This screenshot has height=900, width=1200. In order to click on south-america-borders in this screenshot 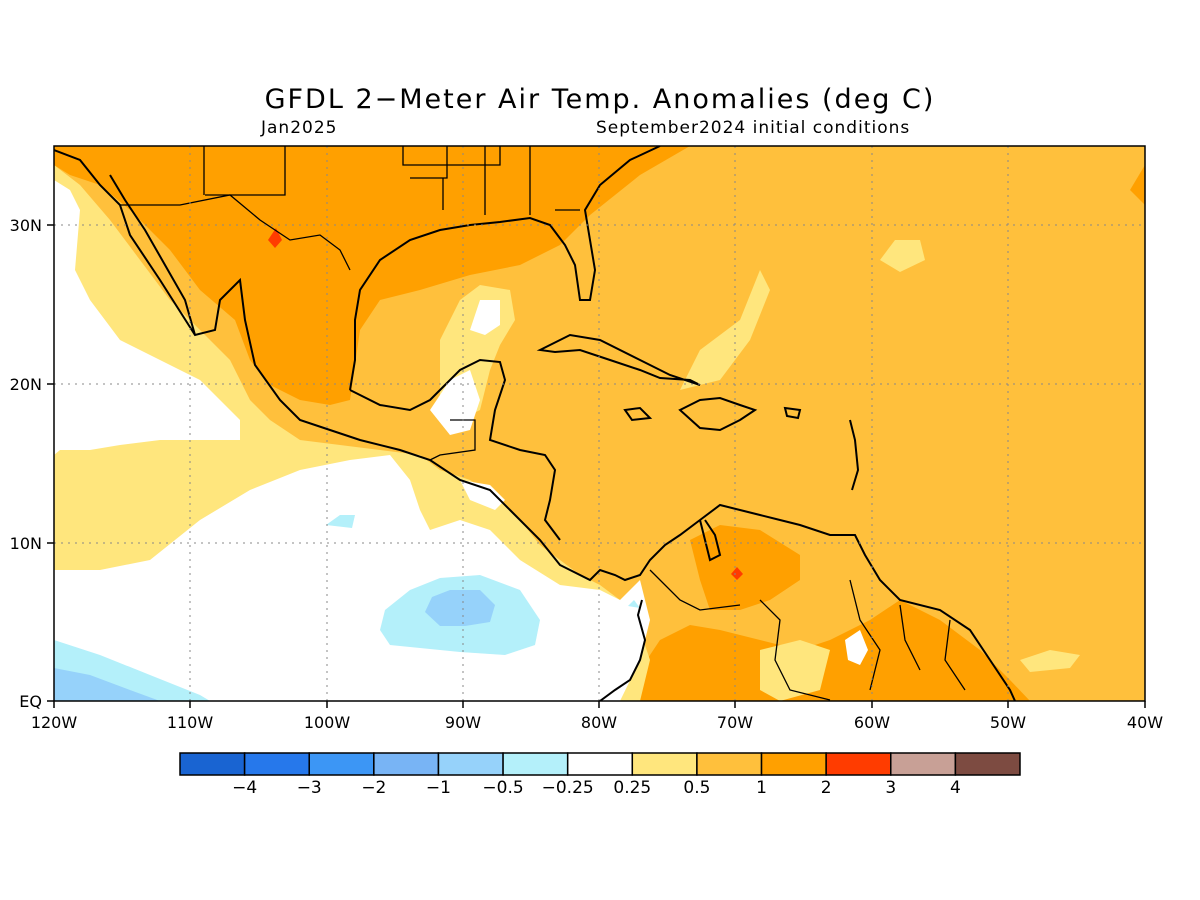, I will do `click(862, 640)`.